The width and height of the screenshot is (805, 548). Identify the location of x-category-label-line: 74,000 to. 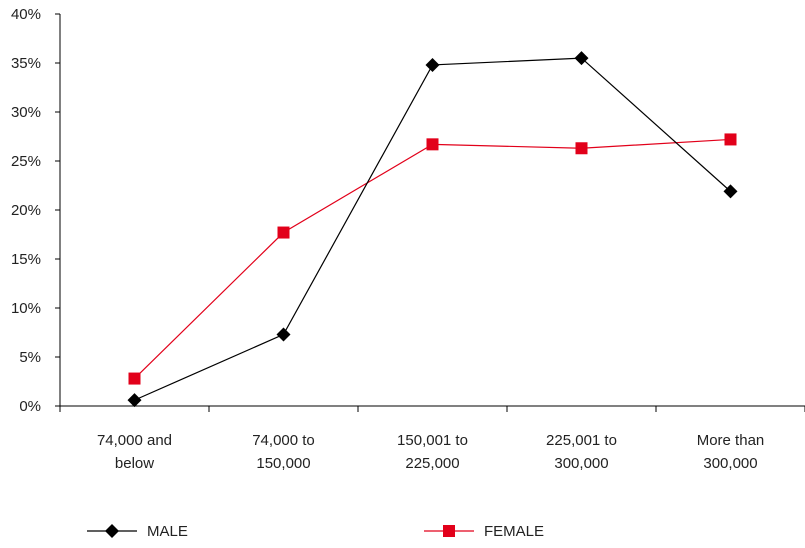
(283, 440).